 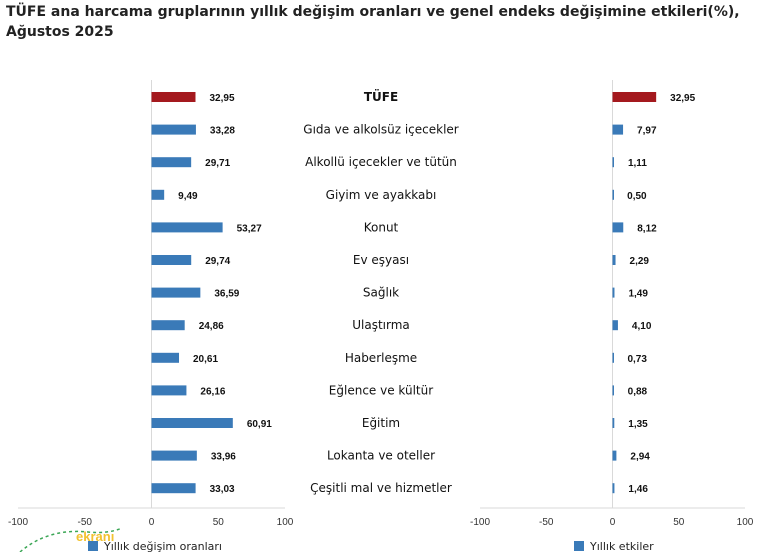 What do you see at coordinates (638, 391) in the screenshot?
I see `right-value-label: 0,88` at bounding box center [638, 391].